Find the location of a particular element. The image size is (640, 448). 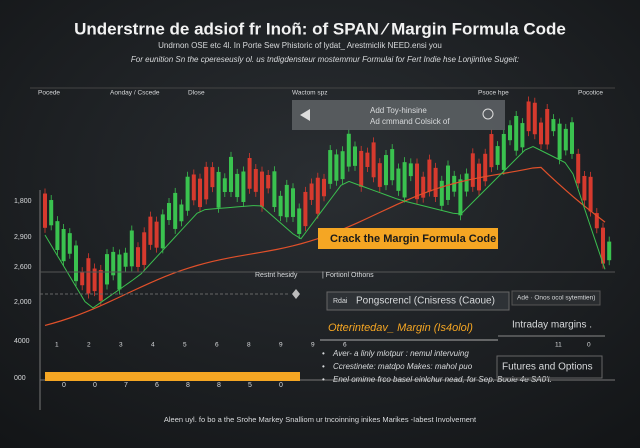

ruler-label: 5 is located at coordinates (250, 385).